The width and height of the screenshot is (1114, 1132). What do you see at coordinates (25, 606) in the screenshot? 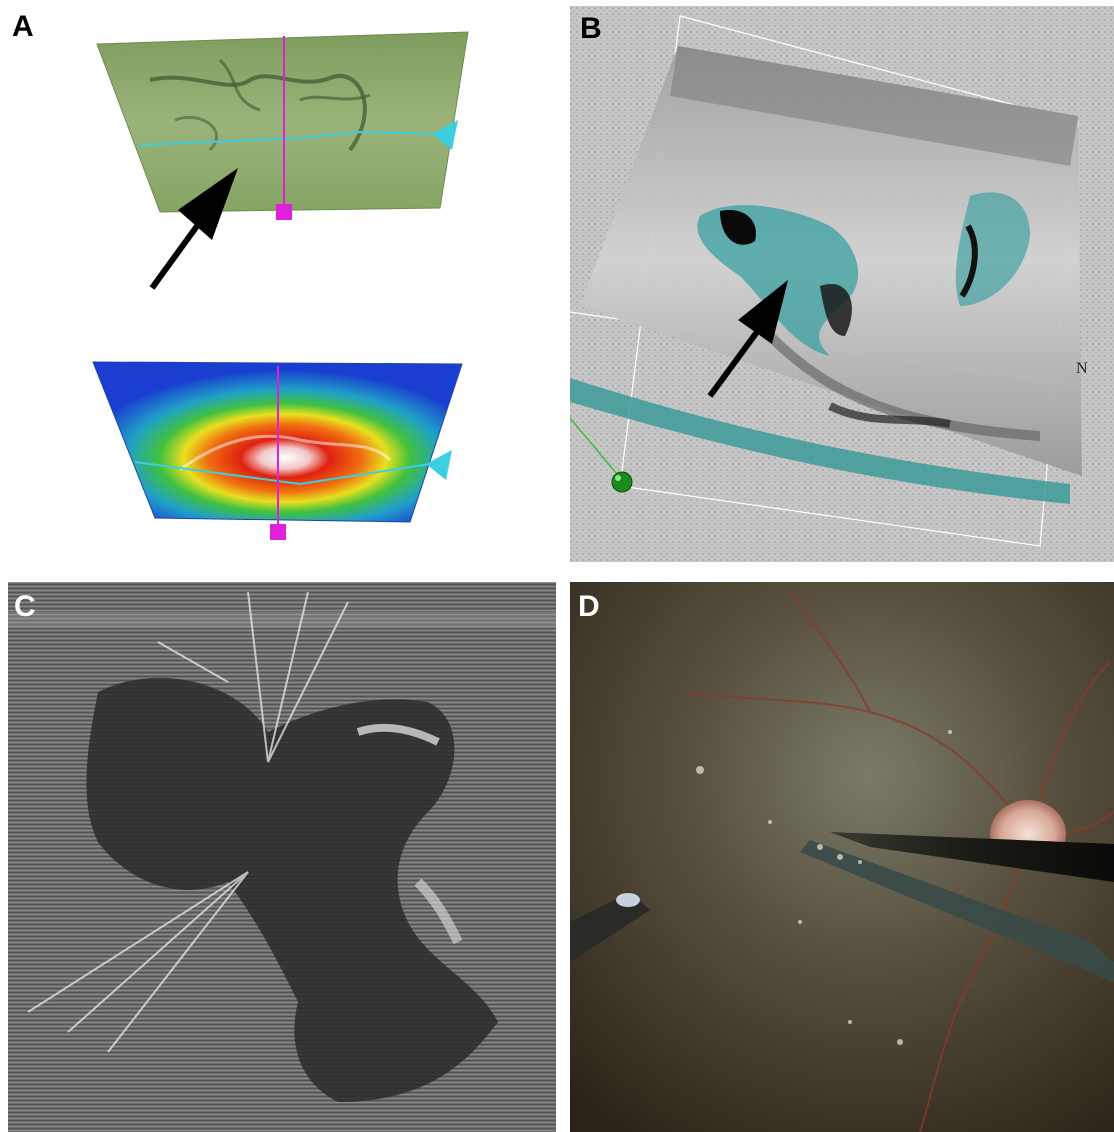
I see `panel-c-label: C` at bounding box center [25, 606].